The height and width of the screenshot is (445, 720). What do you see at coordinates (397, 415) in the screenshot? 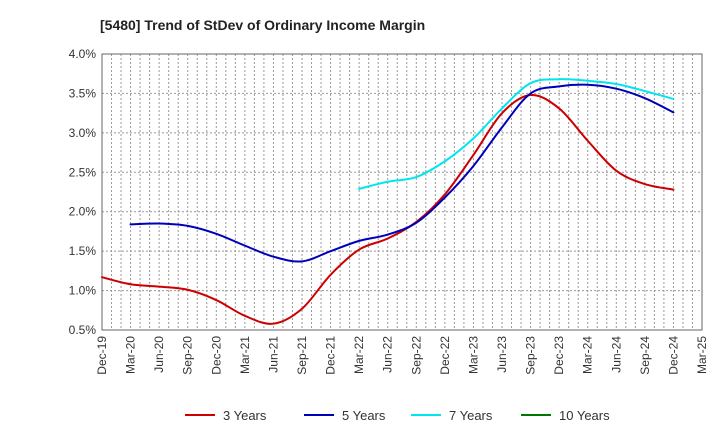
I see `legend: 3 Years 5 Years 7 Years 10 Years` at bounding box center [397, 415].